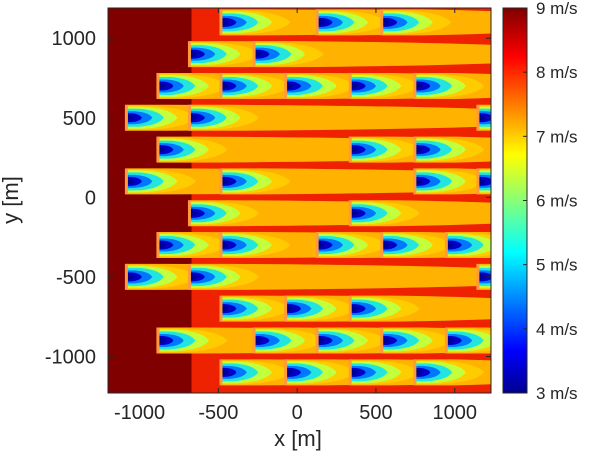 The height and width of the screenshot is (458, 592). Describe the element at coordinates (557, 9) in the screenshot. I see `colorbar-tick-label: 9 m/s` at that location.